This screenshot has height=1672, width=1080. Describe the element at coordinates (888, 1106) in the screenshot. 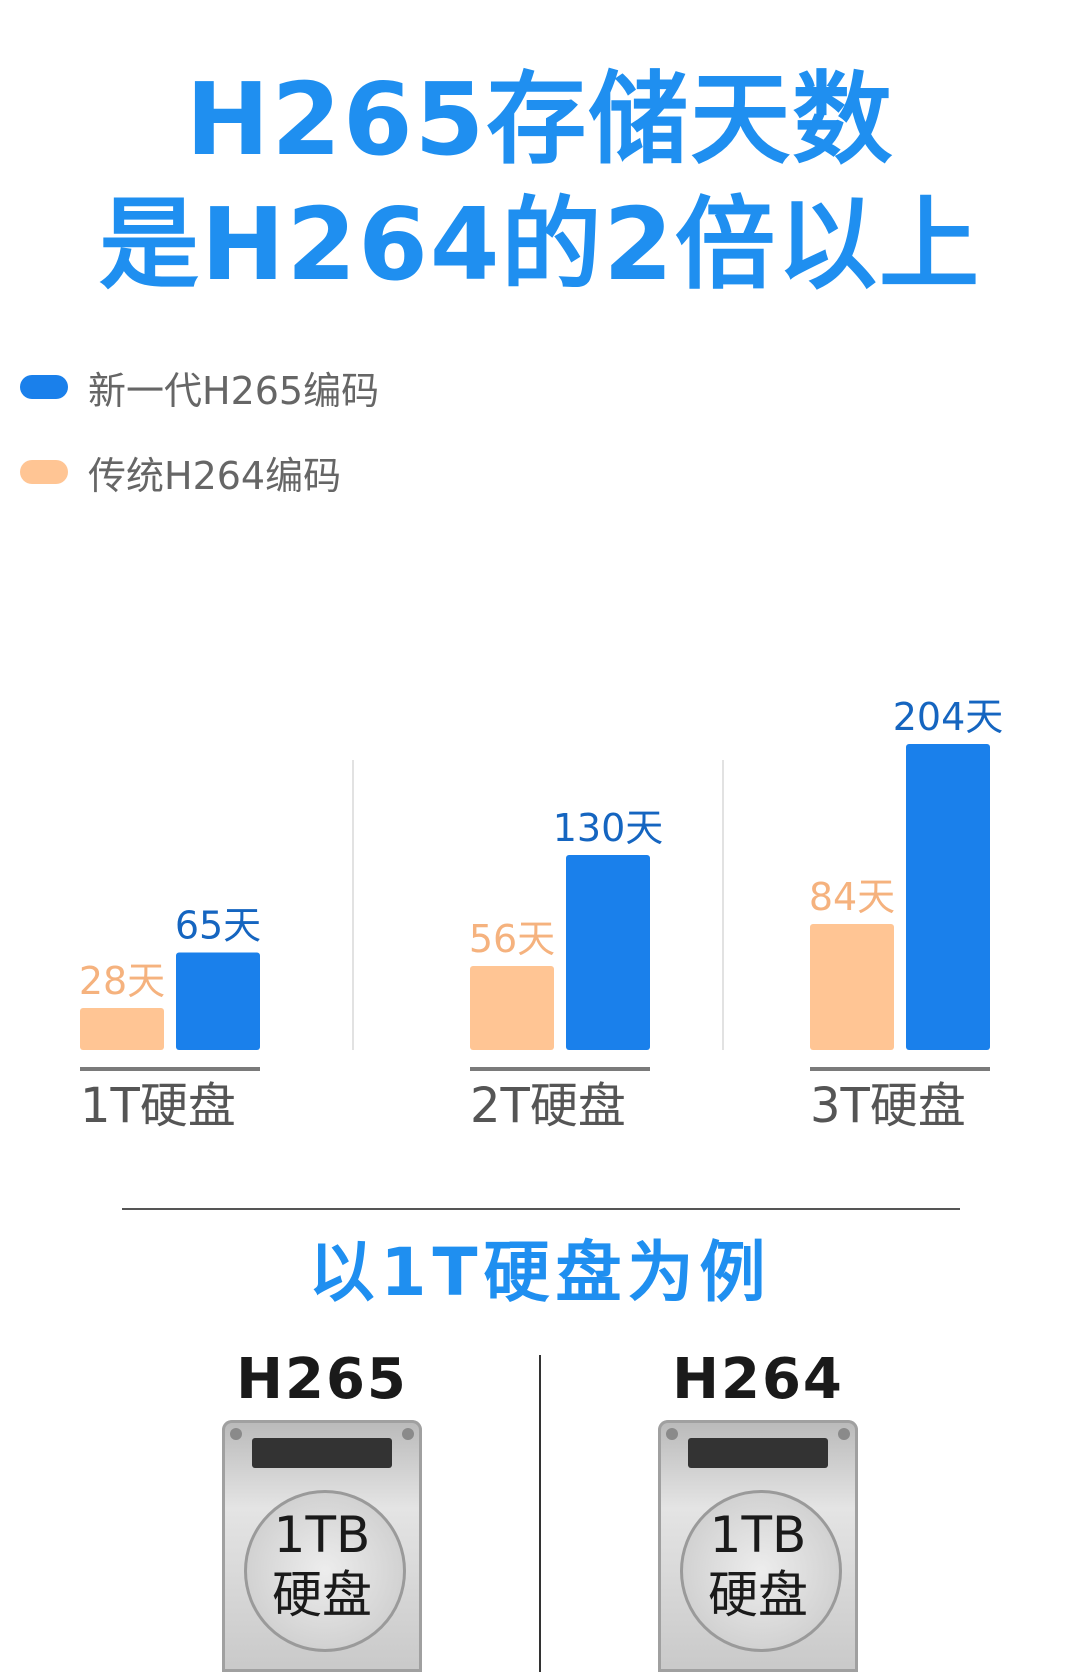

I see `category-label: 3T硬盘` at that location.